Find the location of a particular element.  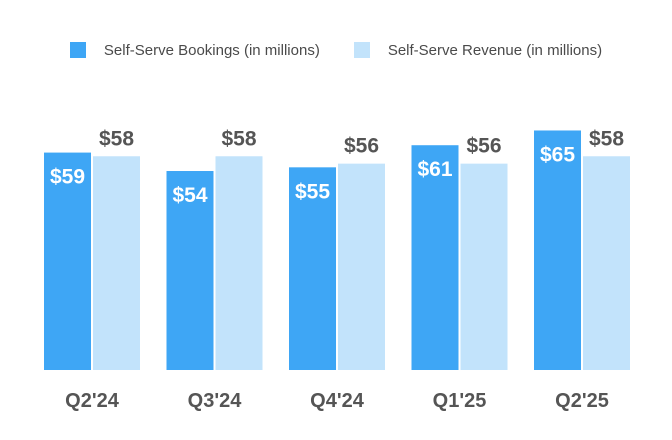

revenue-label-4: $56 is located at coordinates (483, 146).